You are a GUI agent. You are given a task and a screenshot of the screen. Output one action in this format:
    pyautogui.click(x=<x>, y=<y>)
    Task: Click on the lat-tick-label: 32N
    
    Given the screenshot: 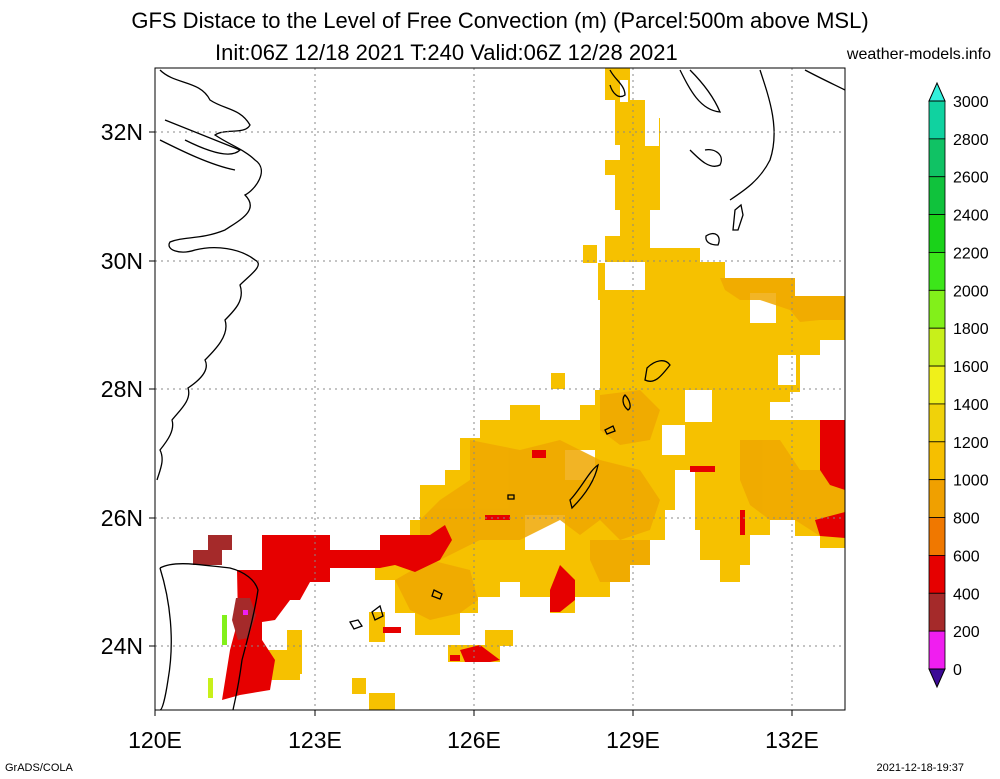 What is the action you would take?
    pyautogui.click(x=122, y=132)
    